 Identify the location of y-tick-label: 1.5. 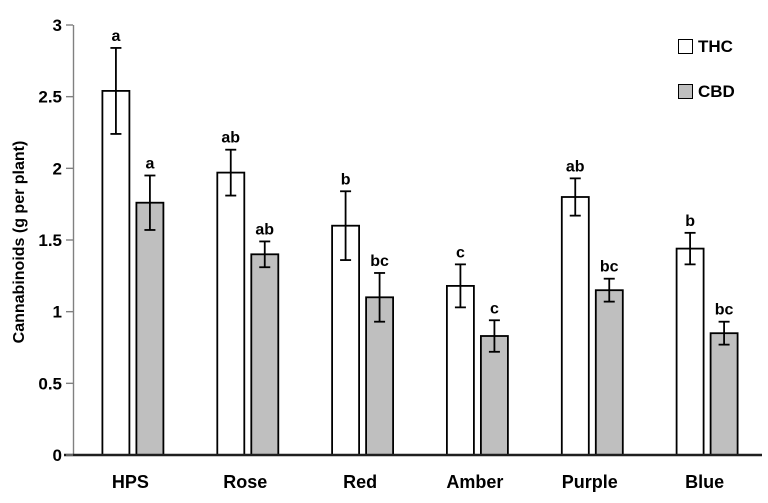
(50, 240).